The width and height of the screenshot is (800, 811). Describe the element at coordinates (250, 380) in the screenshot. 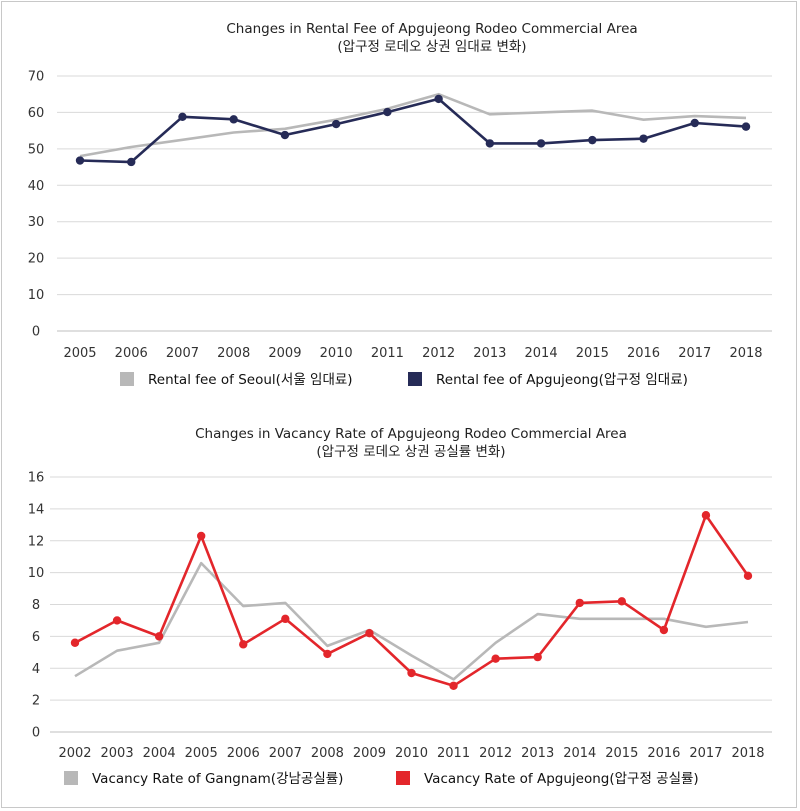

I see `legend-label-seoul: Rental fee of Seoul(서울 임대료)` at that location.